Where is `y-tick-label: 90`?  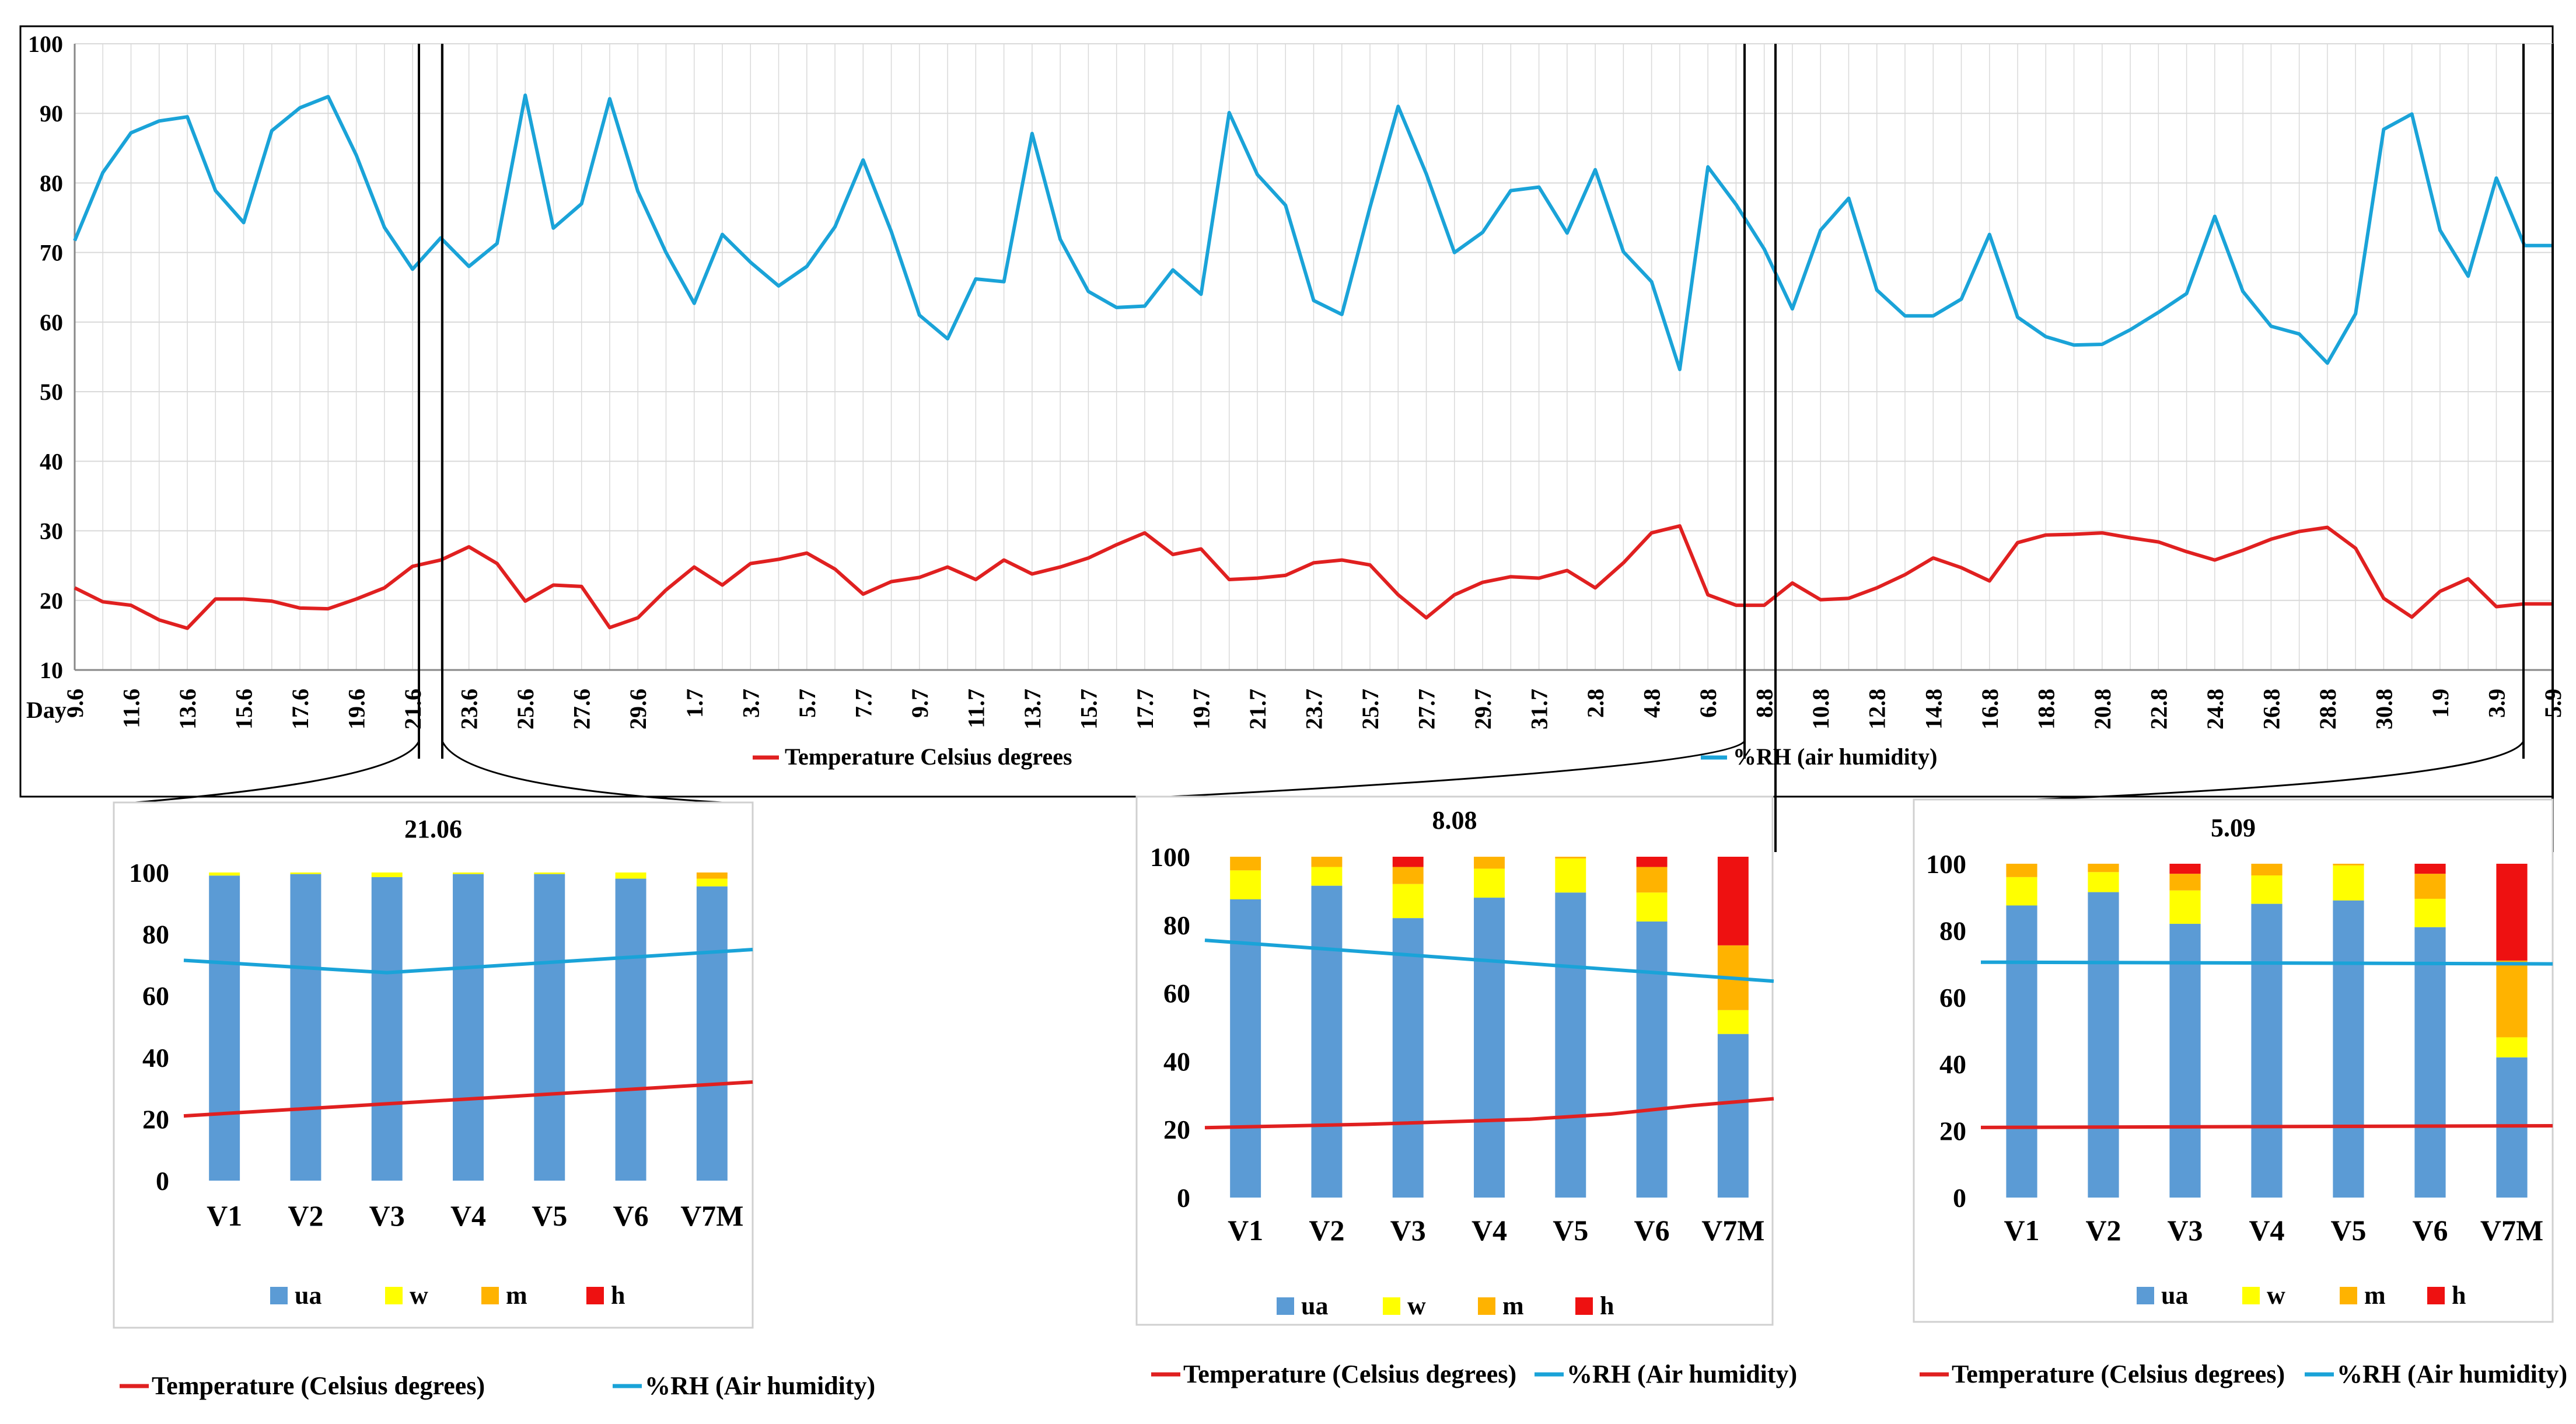
y-tick-label: 90 is located at coordinates (51, 113).